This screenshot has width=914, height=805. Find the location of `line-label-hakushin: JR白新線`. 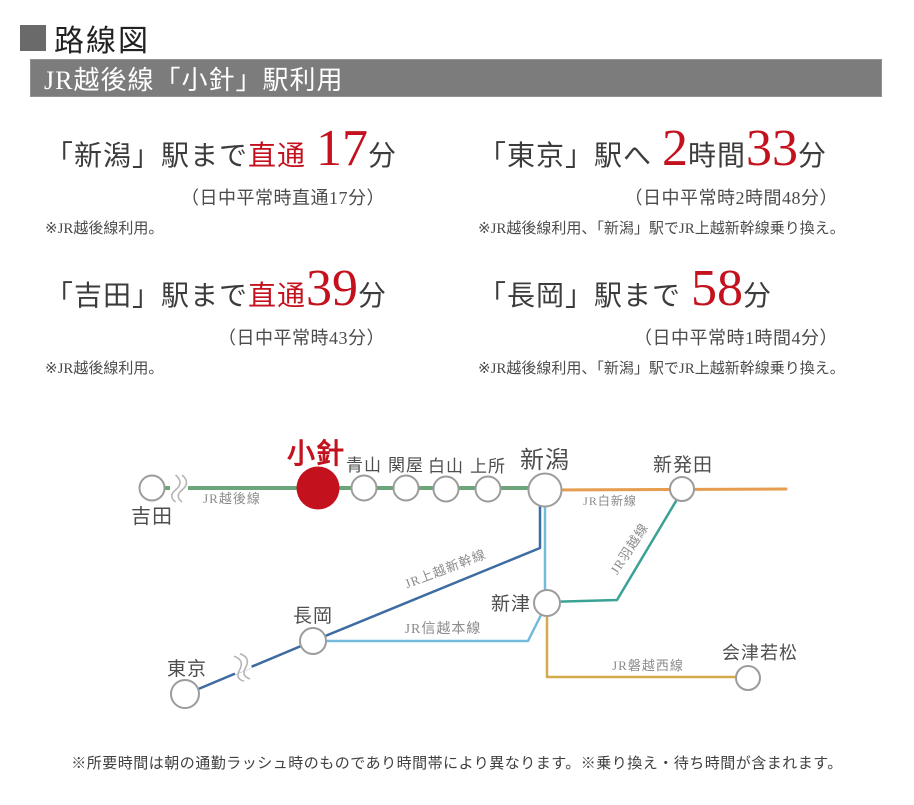

line-label-hakushin: JR白新線 is located at coordinates (610, 500).